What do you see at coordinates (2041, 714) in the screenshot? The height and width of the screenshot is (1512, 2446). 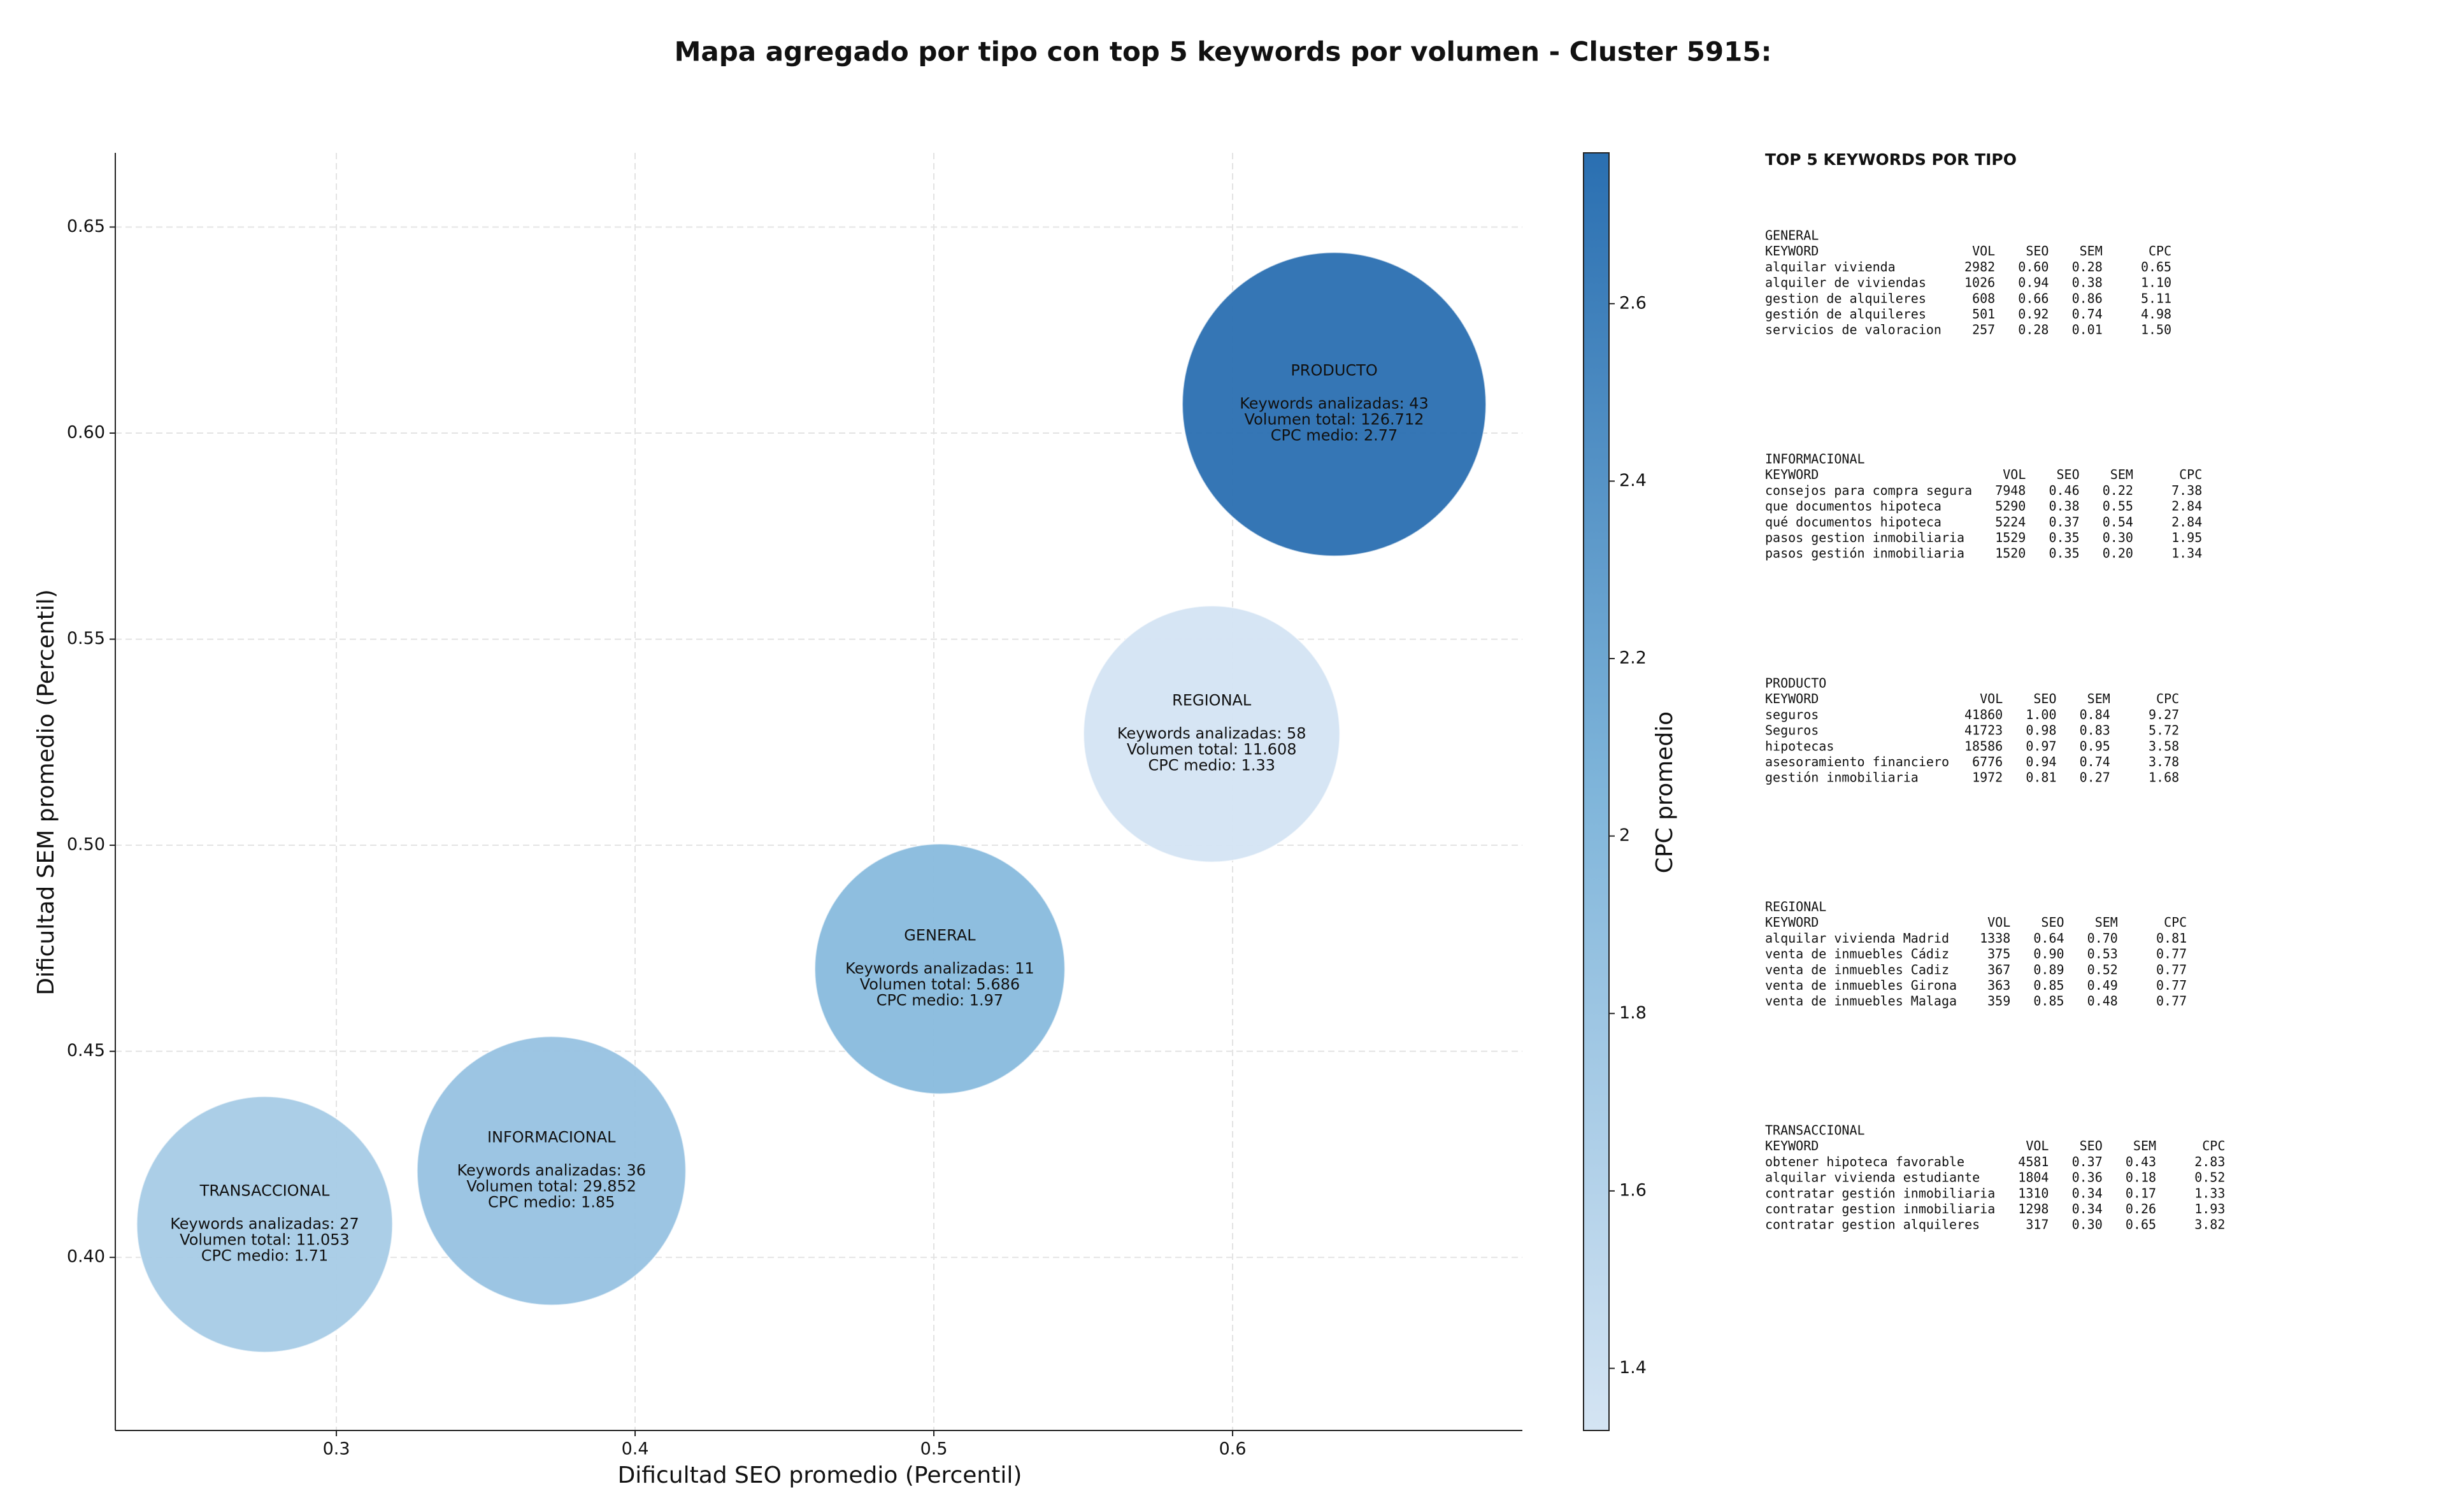 I see `table-cell: 1.00` at bounding box center [2041, 714].